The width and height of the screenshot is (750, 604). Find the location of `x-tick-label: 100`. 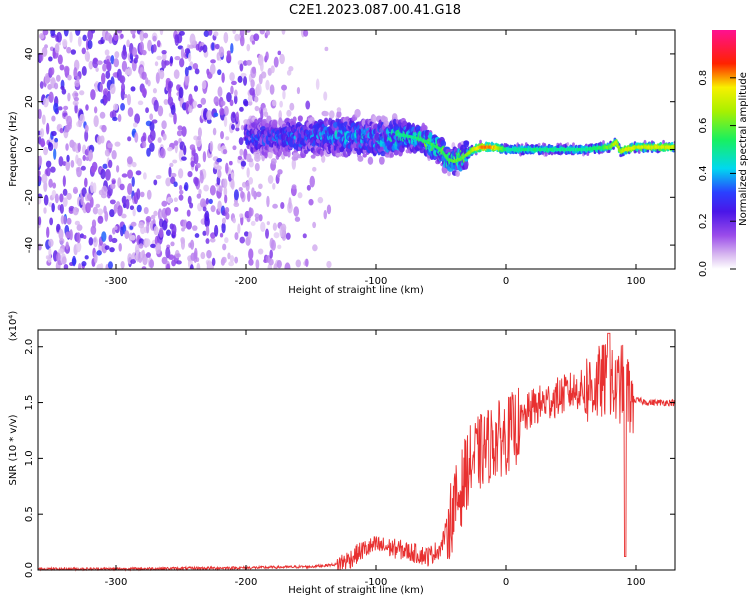

x-tick-label: 100 is located at coordinates (635, 582).